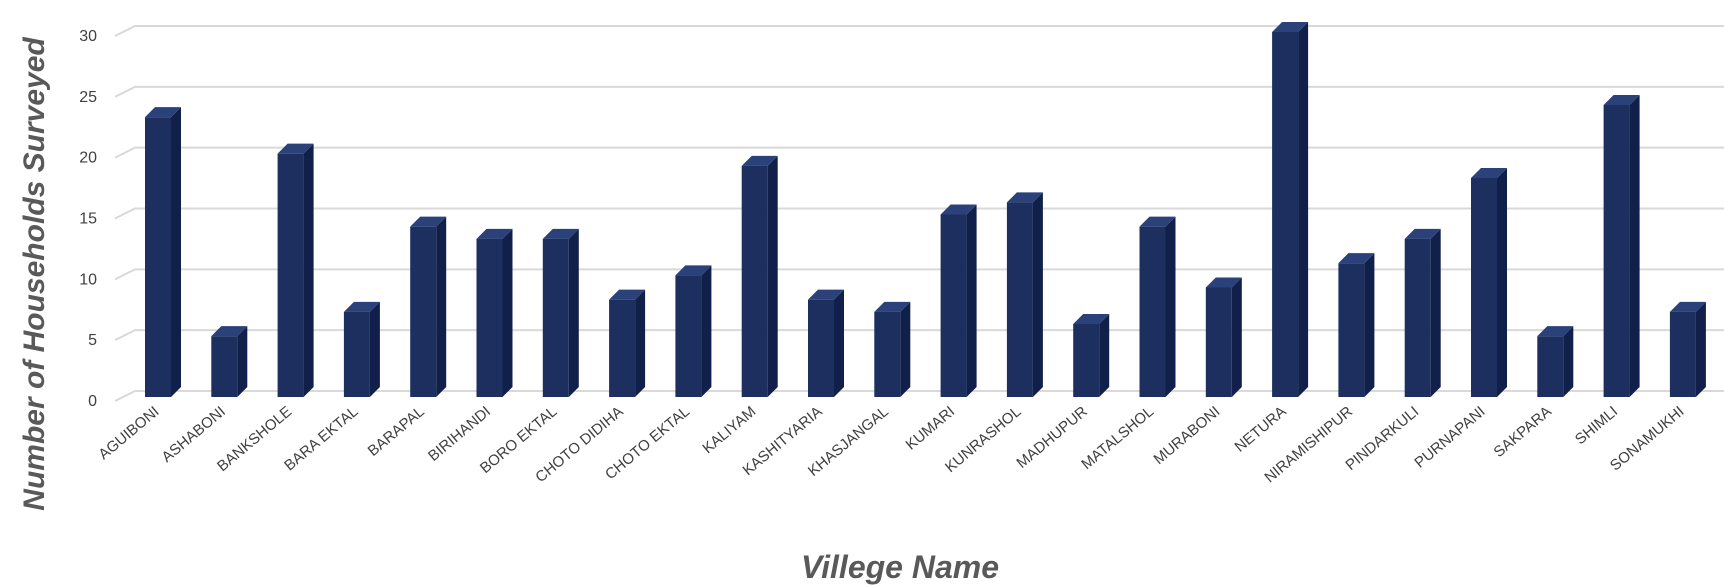  Describe the element at coordinates (92, 340) in the screenshot. I see `y-tick-label: 5` at that location.